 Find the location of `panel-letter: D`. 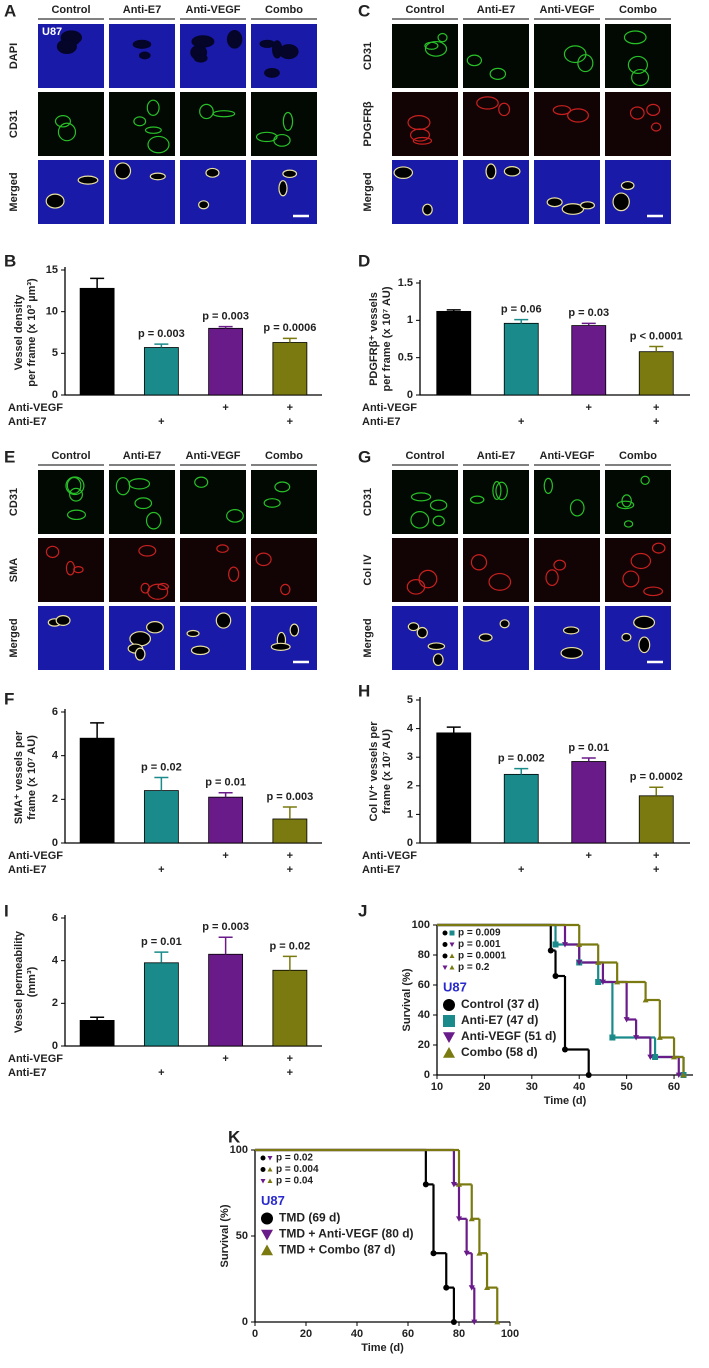

panel-letter: D is located at coordinates (364, 260).